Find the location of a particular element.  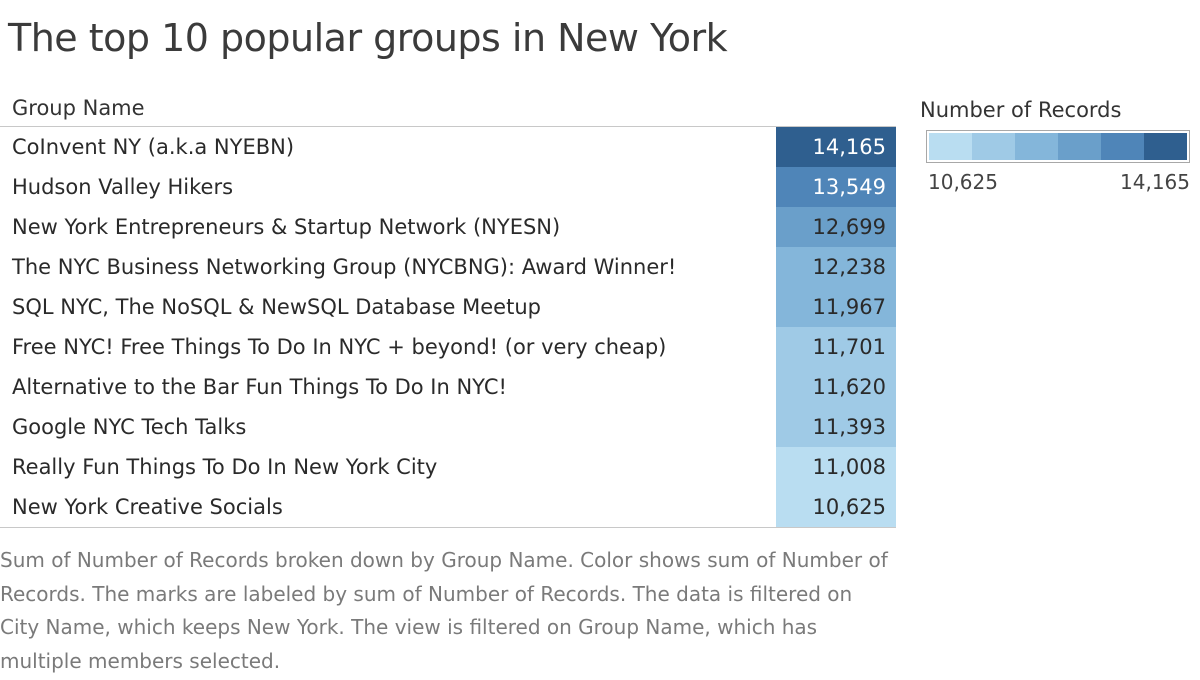

record-count-cell: 13,549 is located at coordinates (836, 187).